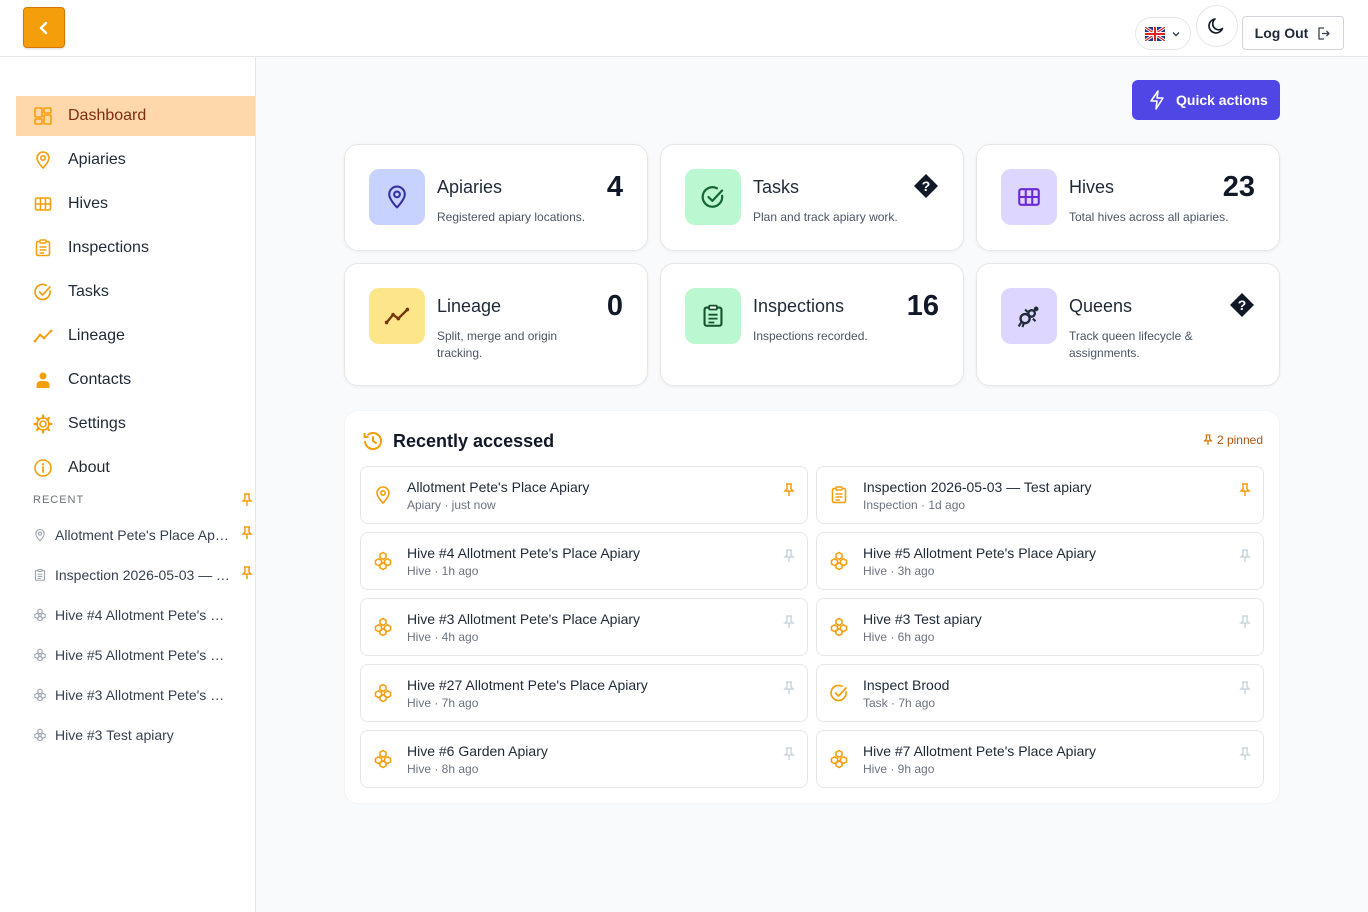 The width and height of the screenshot is (1368, 912). What do you see at coordinates (899, 769) in the screenshot?
I see `item-subtitle: Hive · 9h ago` at bounding box center [899, 769].